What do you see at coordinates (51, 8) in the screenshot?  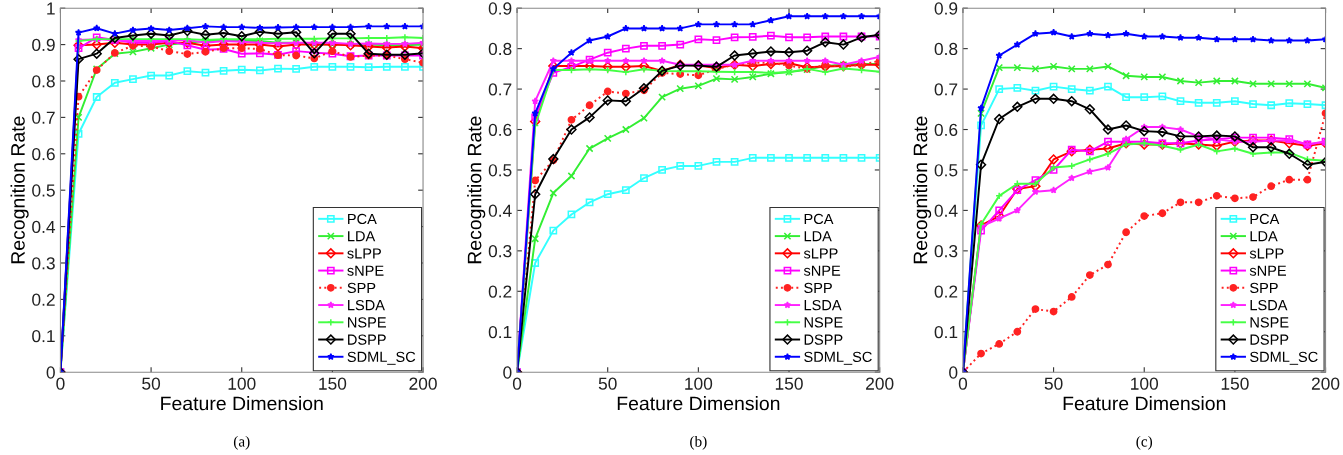 I see `y-tick-label: 1` at bounding box center [51, 8].